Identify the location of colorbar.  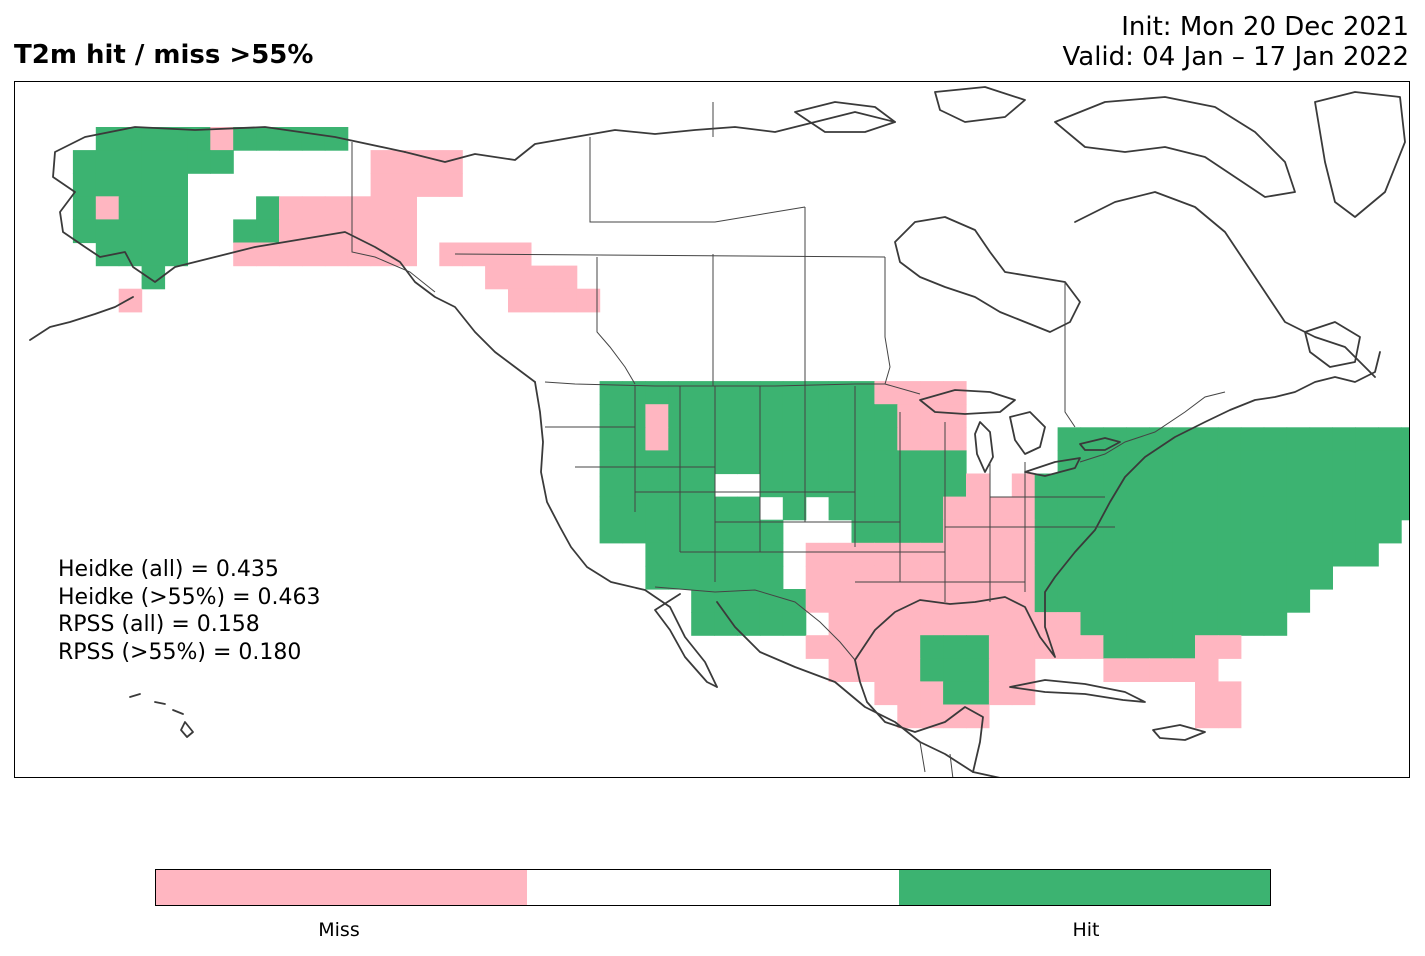
(713, 887).